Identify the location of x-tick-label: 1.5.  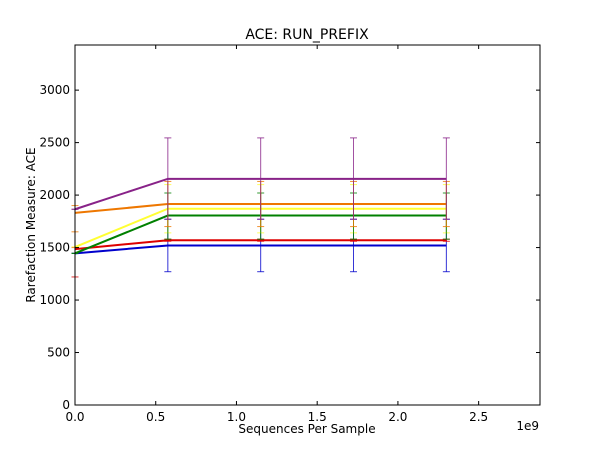
(317, 417).